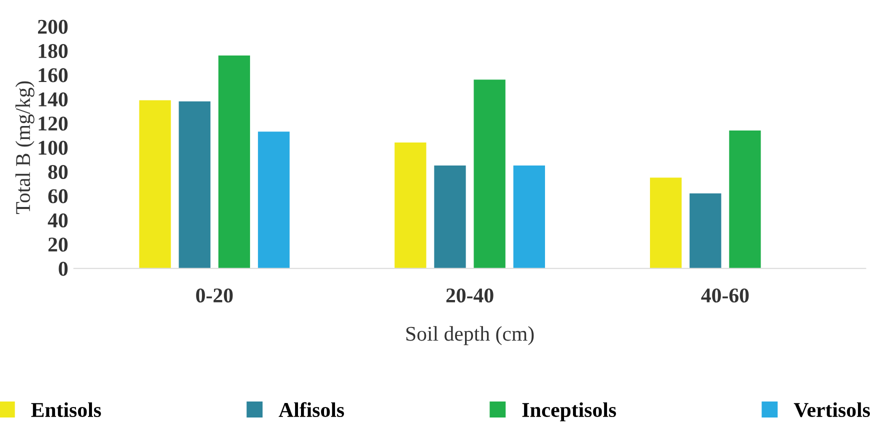 Image resolution: width=870 pixels, height=440 pixels. What do you see at coordinates (214, 295) in the screenshot?
I see `x-tick-label: 0-20` at bounding box center [214, 295].